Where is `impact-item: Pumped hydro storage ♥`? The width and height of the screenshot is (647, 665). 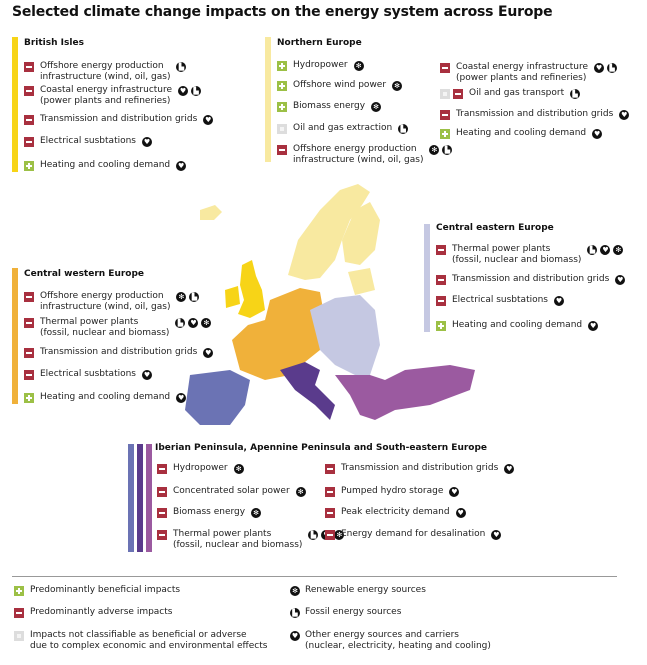
impact-item: Pumped hydro storage ♥ is located at coordinates (392, 491).